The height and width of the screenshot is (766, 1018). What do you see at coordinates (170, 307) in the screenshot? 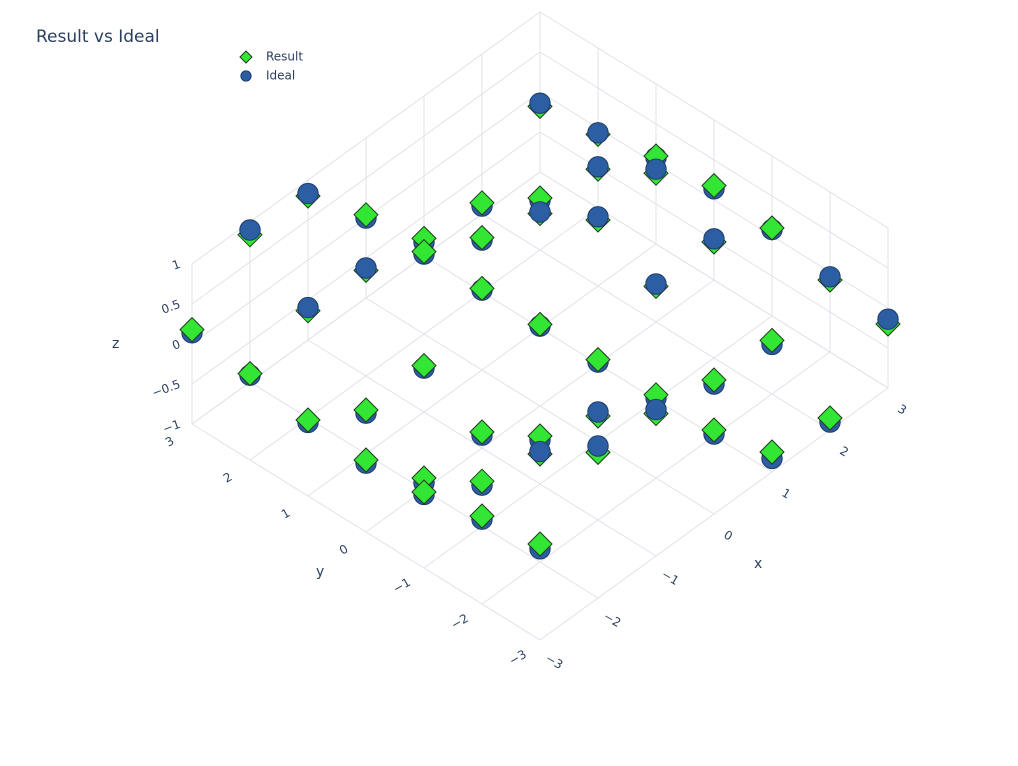
I see `z-tick-label: 0.5` at bounding box center [170, 307].